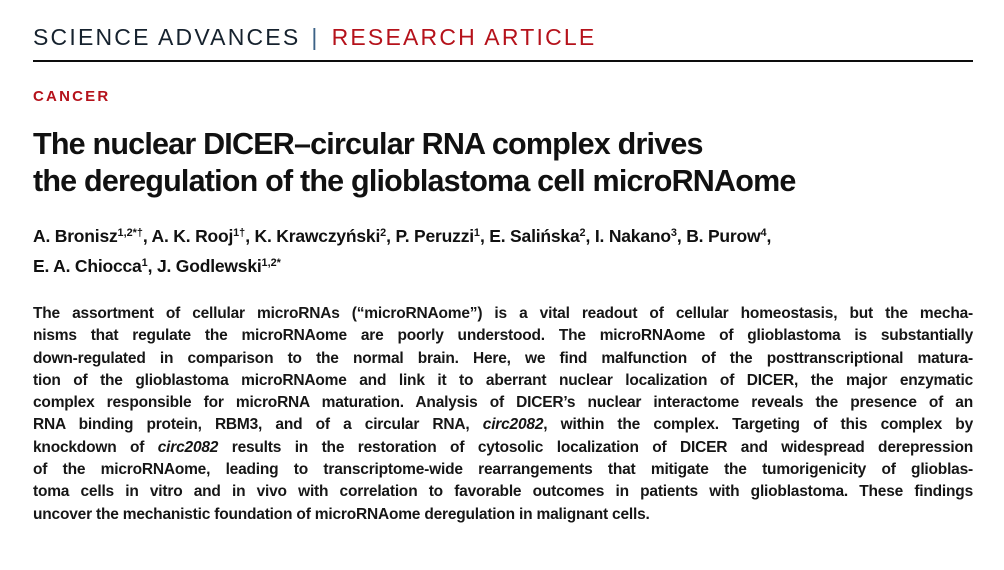 The height and width of the screenshot is (570, 1004). Describe the element at coordinates (130, 233) in the screenshot. I see `affiliation-superscript: 1,2*†` at that location.